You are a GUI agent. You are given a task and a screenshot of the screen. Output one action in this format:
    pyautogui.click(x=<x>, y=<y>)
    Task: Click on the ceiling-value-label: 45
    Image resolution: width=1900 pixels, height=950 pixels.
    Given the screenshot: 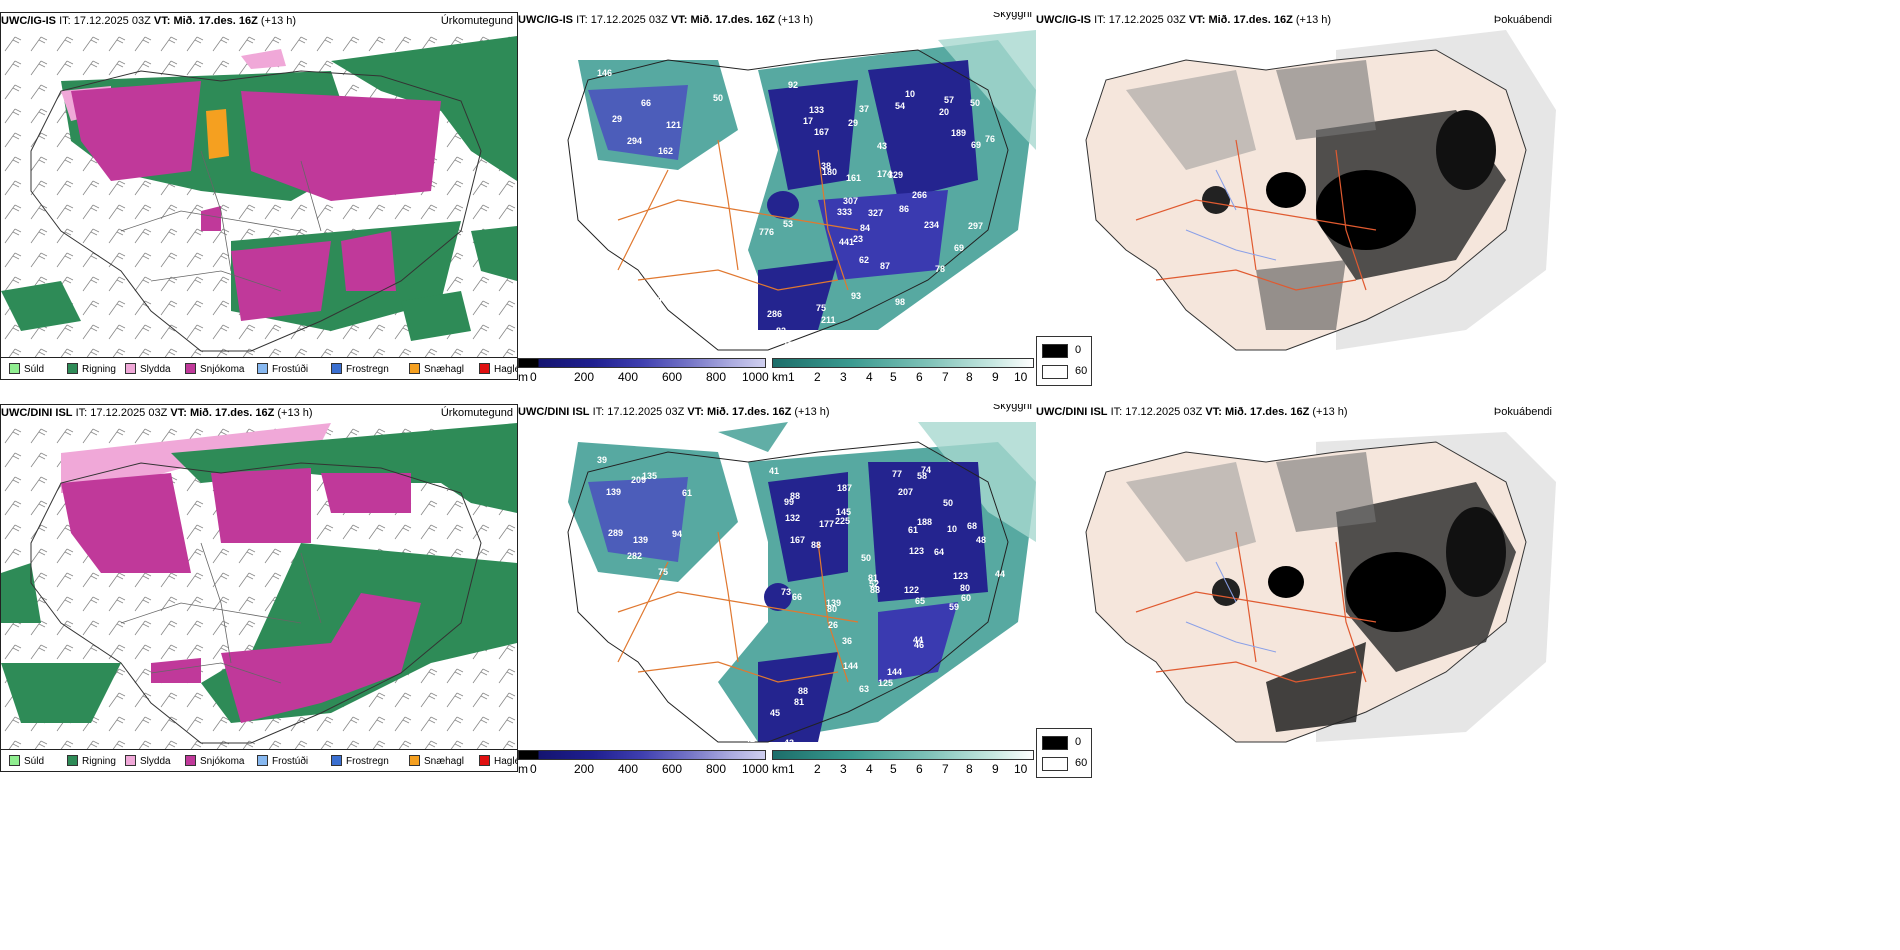 What is the action you would take?
    pyautogui.click(x=775, y=713)
    